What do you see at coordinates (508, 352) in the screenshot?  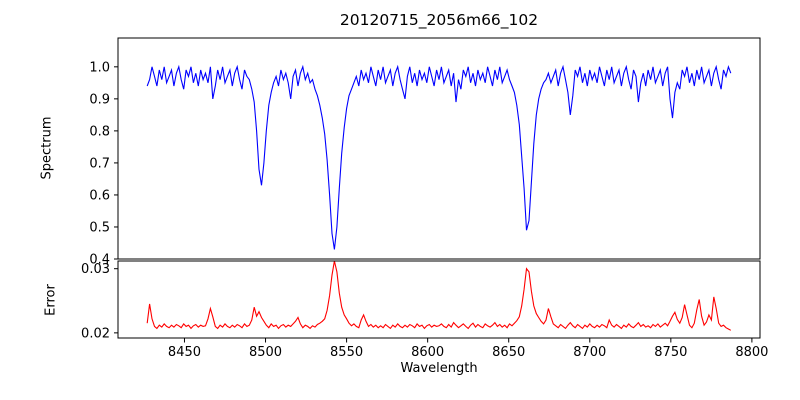 I see `x-tick-label: 8650` at bounding box center [508, 352].